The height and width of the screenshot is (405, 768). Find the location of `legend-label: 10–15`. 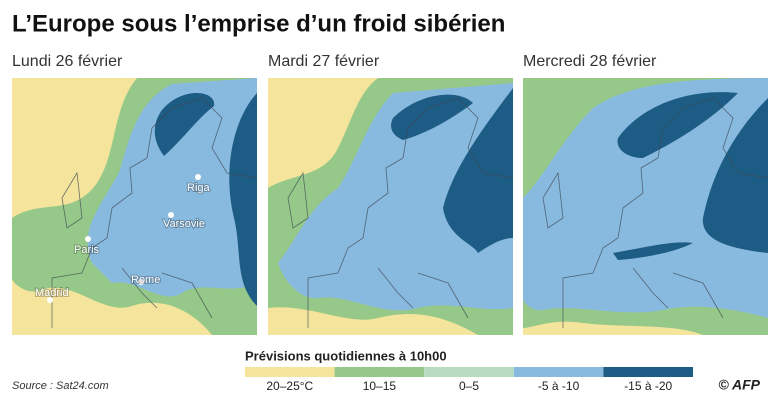

legend-label: 10–15 is located at coordinates (380, 386).